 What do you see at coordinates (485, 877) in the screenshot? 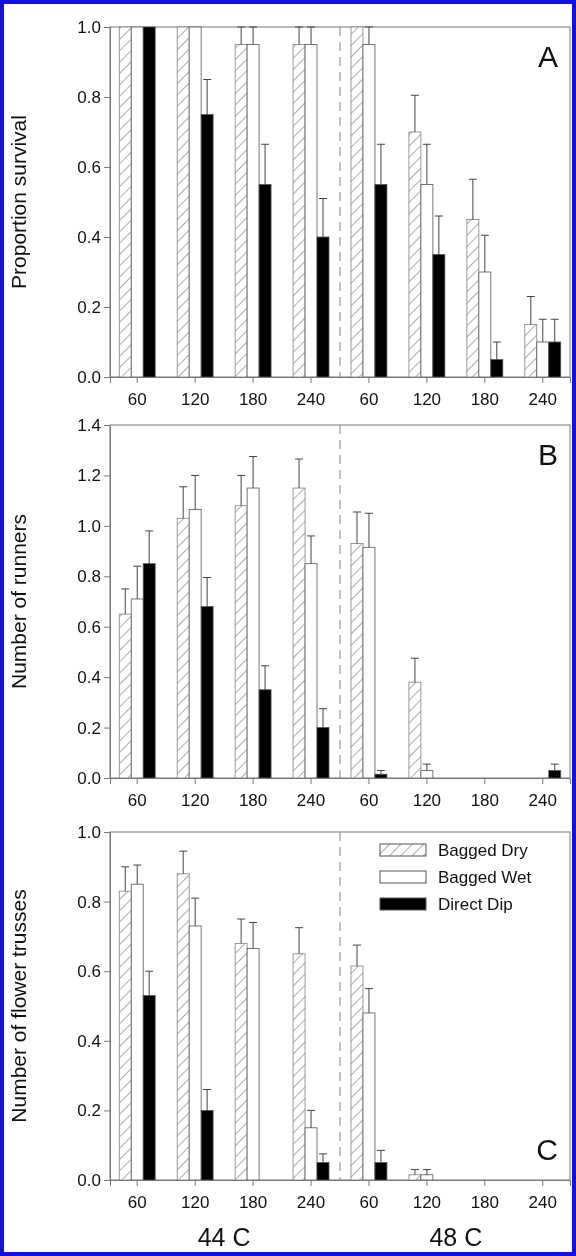
I see `legend-label: Bagged Wet` at bounding box center [485, 877].